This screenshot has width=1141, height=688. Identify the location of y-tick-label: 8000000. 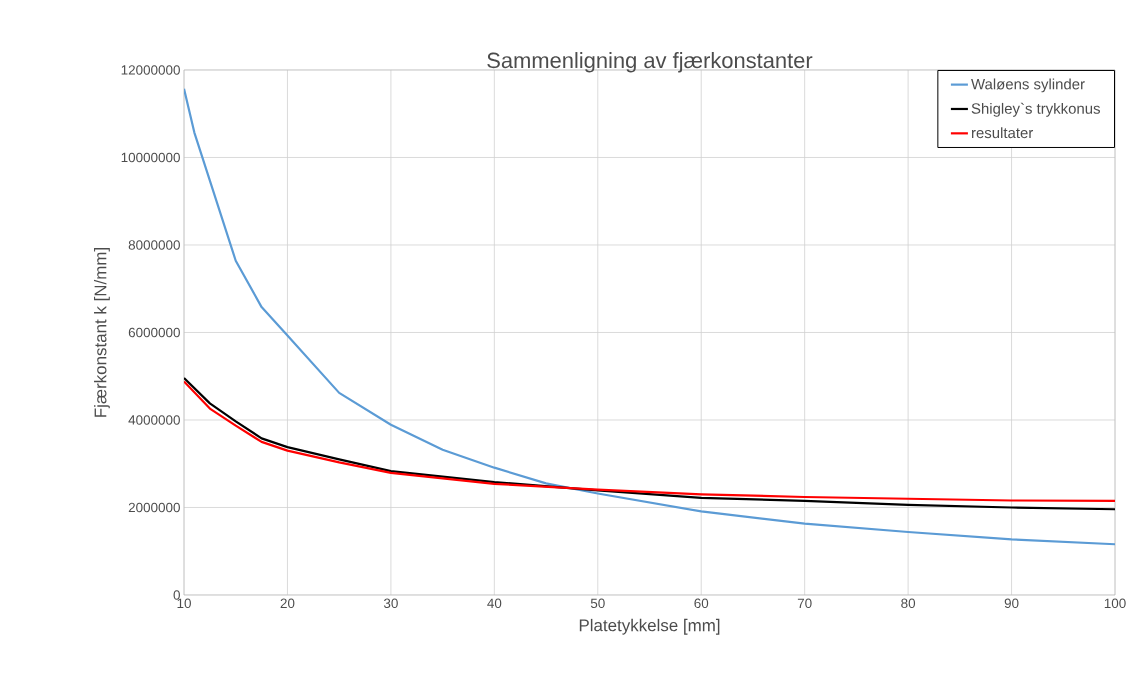
(154, 245).